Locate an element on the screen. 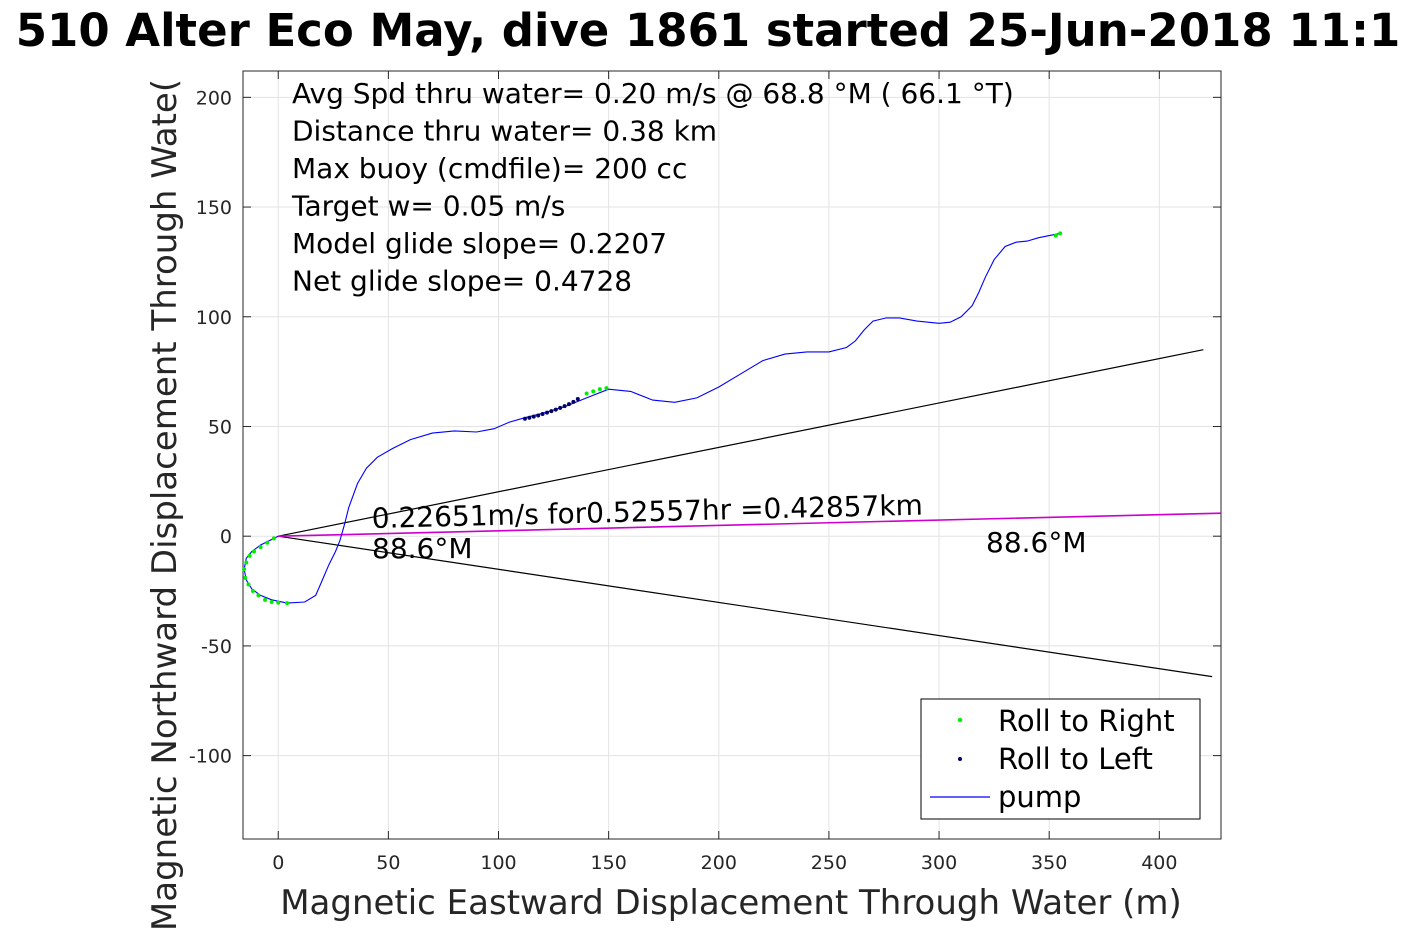 This screenshot has height=945, width=1417. heading-annotation-left: 88.6°M is located at coordinates (422, 548).